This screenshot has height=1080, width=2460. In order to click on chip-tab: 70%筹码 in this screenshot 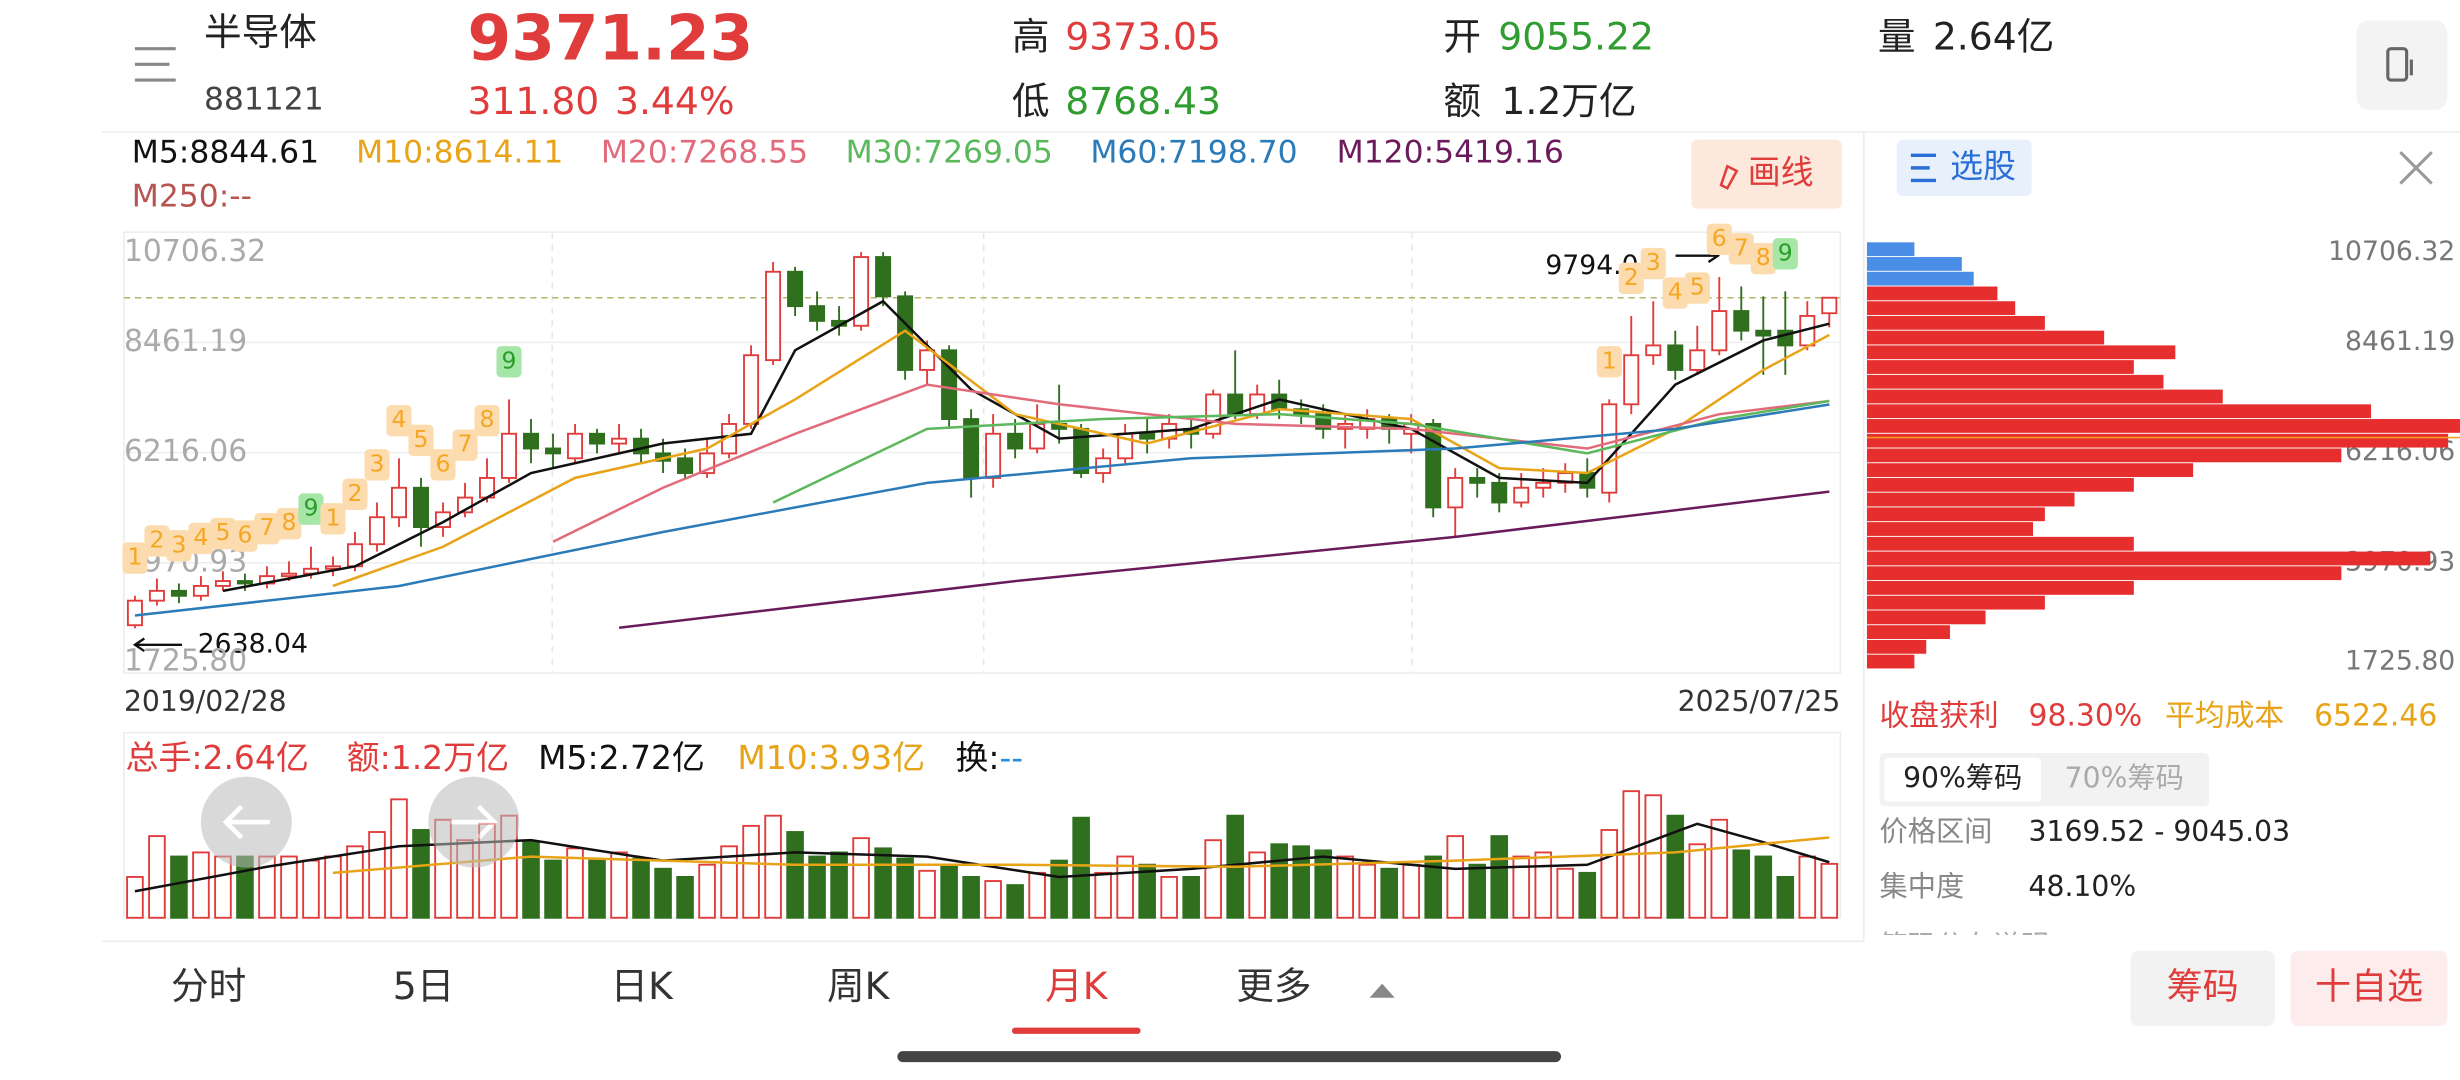, I will do `click(2124, 778)`.